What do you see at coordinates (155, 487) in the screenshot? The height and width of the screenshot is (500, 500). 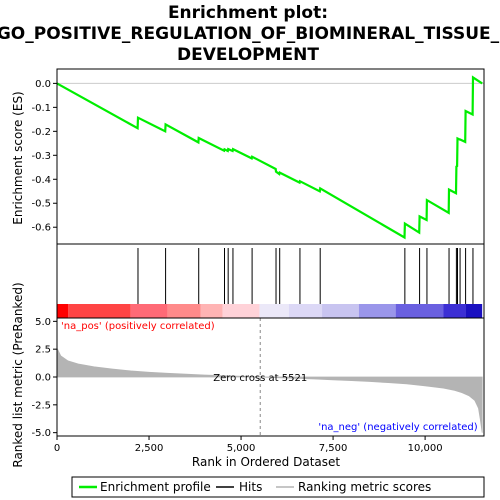 I see `legend-enrichment-label: Enrichment profile` at bounding box center [155, 487].